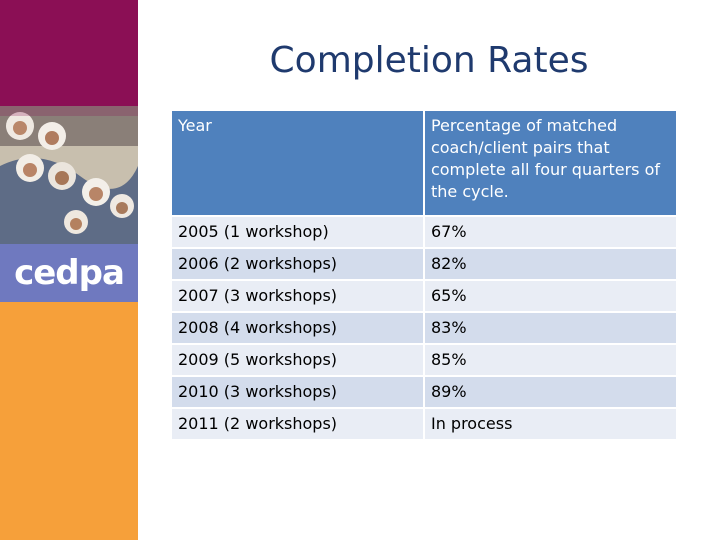 Image resolution: width=720 pixels, height=540 pixels. What do you see at coordinates (69, 53) in the screenshot?
I see `purple-band` at bounding box center [69, 53].